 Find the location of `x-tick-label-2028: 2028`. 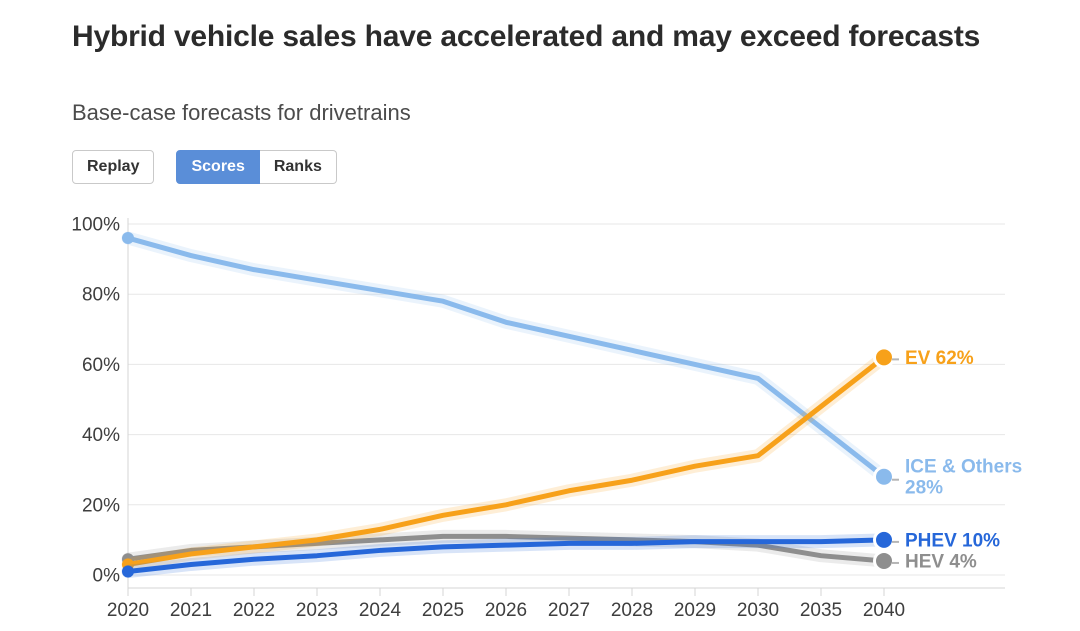

x-tick-label-2028: 2028 is located at coordinates (632, 610).